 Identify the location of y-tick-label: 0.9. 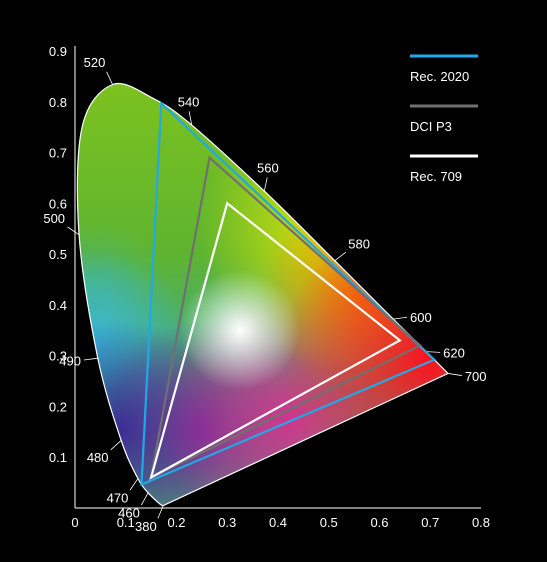
(58, 51).